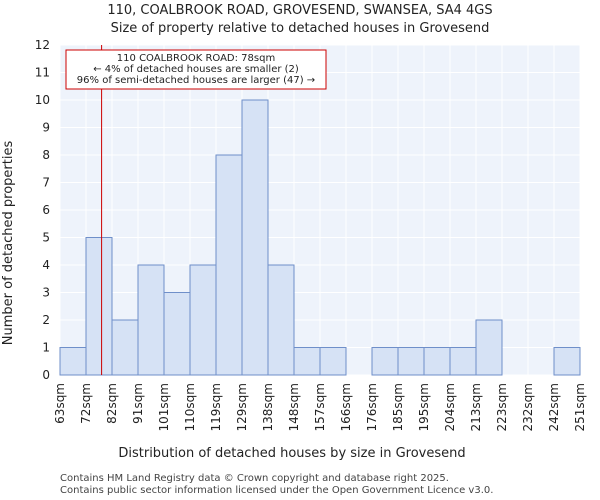 This screenshot has width=600, height=500. I want to click on x-tick-label: 176sqm, so click(372, 407).